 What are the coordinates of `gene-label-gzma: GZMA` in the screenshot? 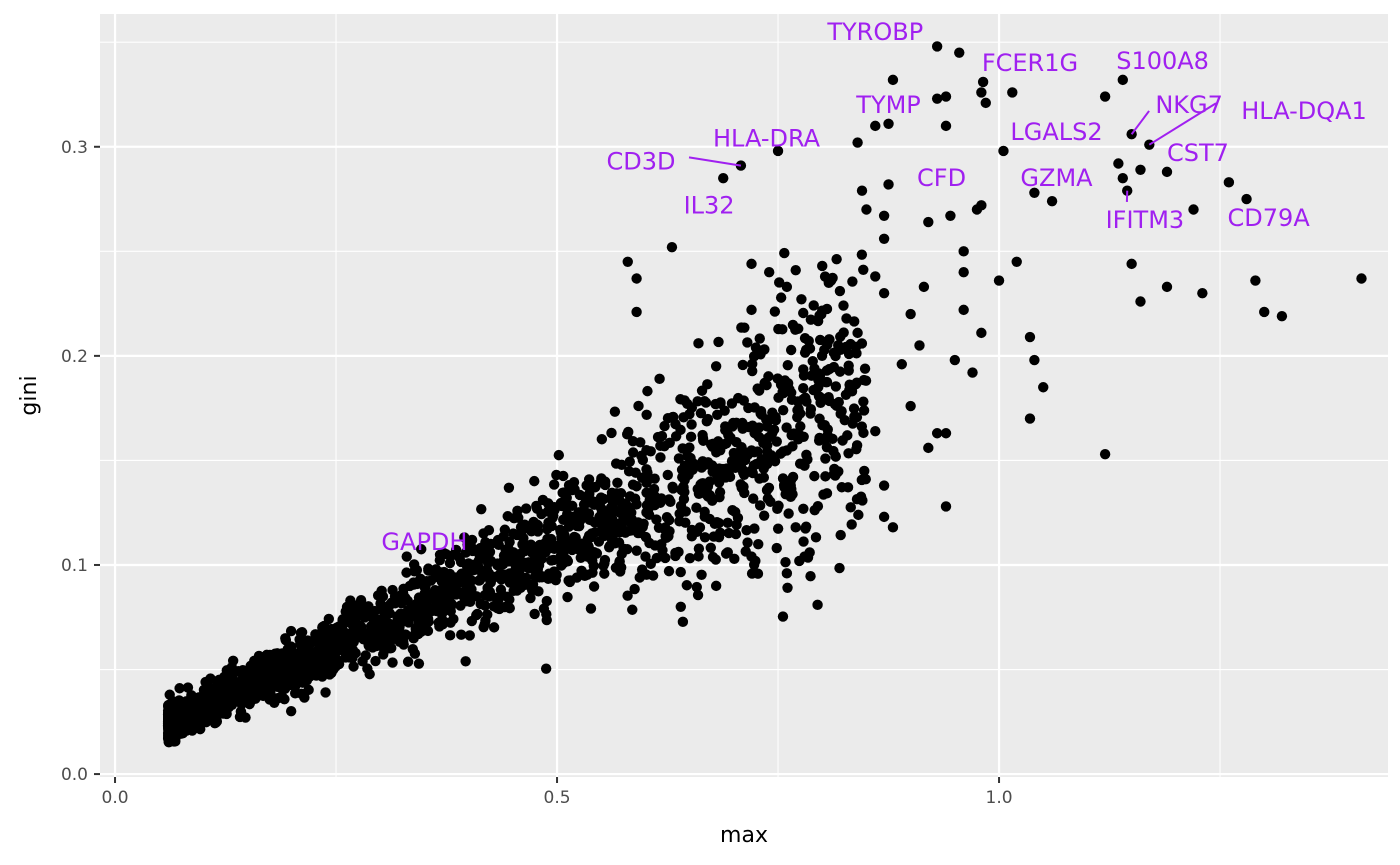 It's located at (1056, 178).